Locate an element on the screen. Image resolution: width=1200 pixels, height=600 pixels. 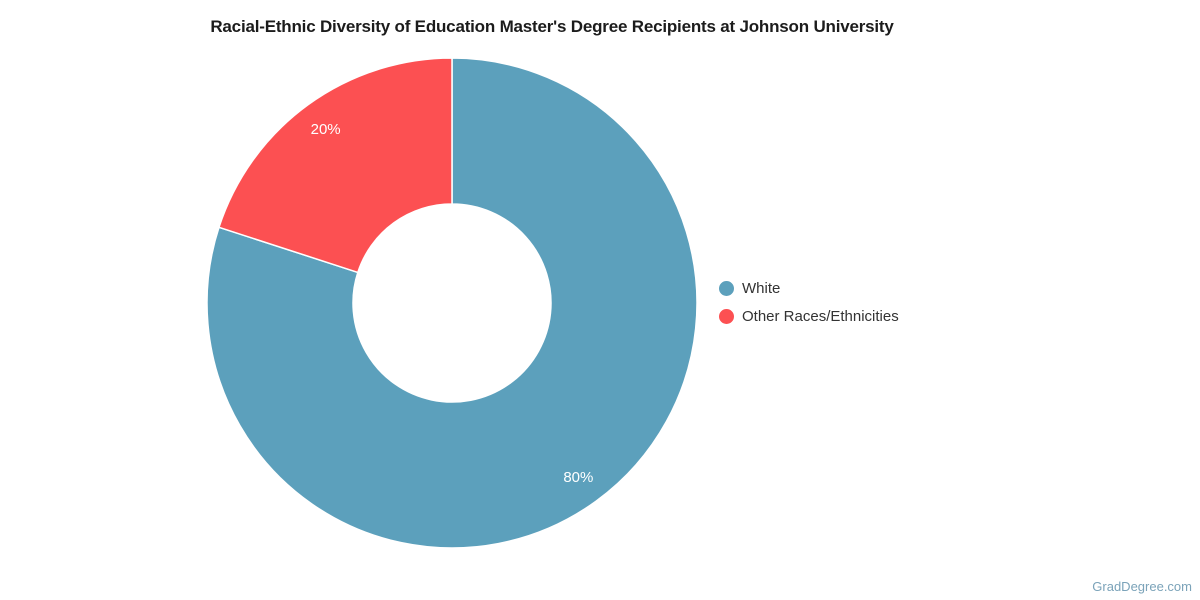
watermark-link: GradDegree.com is located at coordinates (1142, 586).